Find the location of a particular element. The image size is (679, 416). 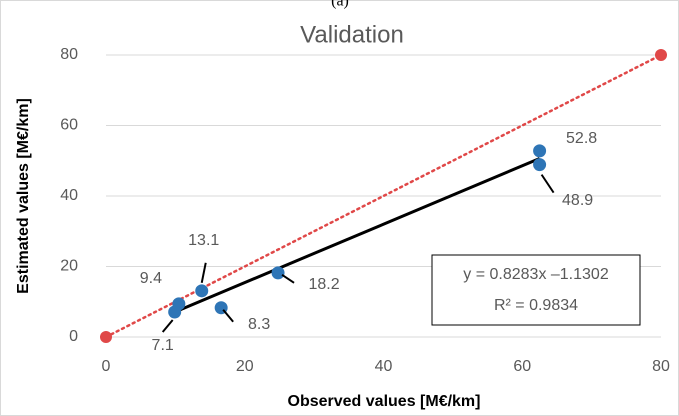

y-tick-label: 60 is located at coordinates (69, 125).